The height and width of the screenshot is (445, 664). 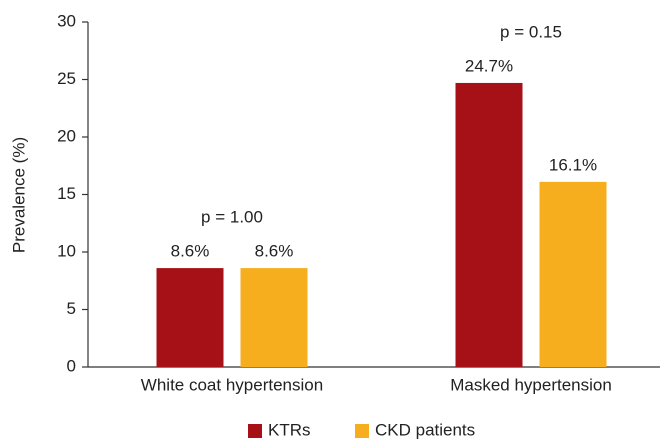 What do you see at coordinates (289, 429) in the screenshot?
I see `legend-label: KTRs` at bounding box center [289, 429].